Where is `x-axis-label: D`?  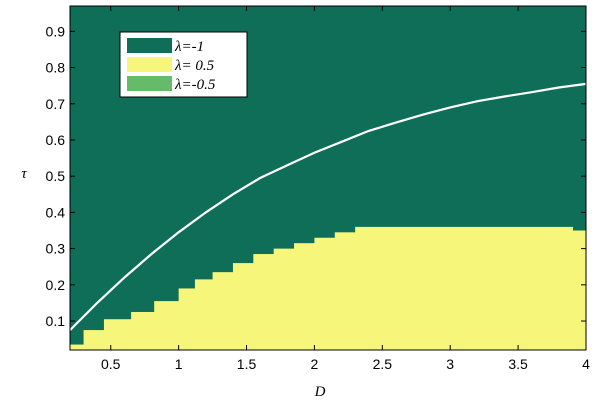 x-axis-label: D is located at coordinates (320, 392).